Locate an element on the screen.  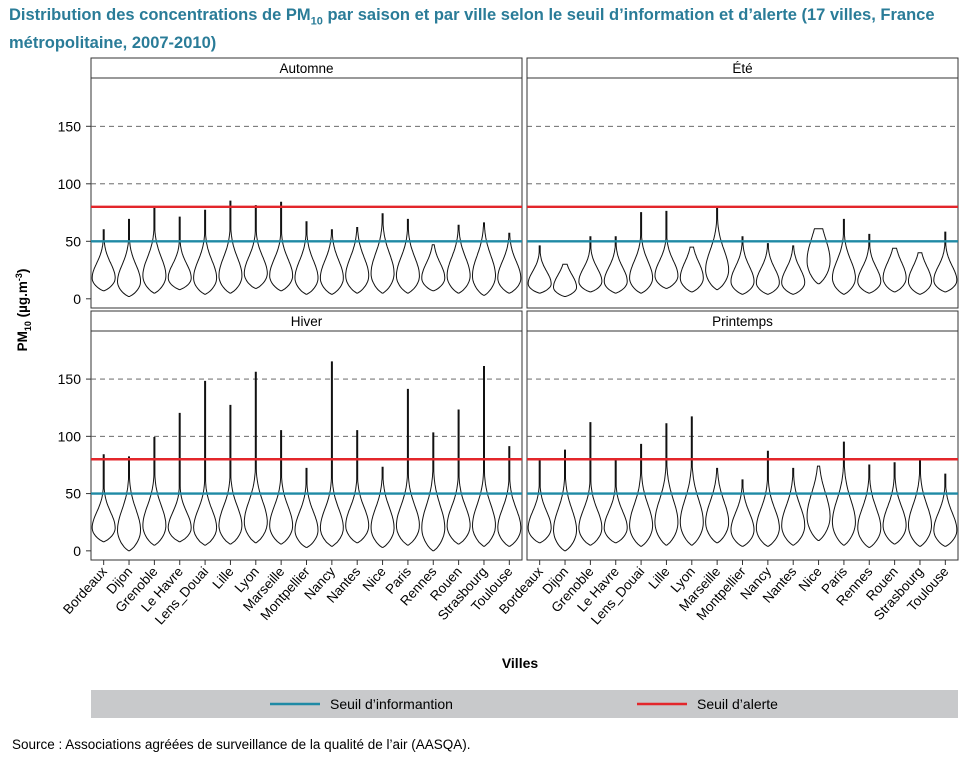
legend-label: Seuil d’informantion is located at coordinates (391, 704).